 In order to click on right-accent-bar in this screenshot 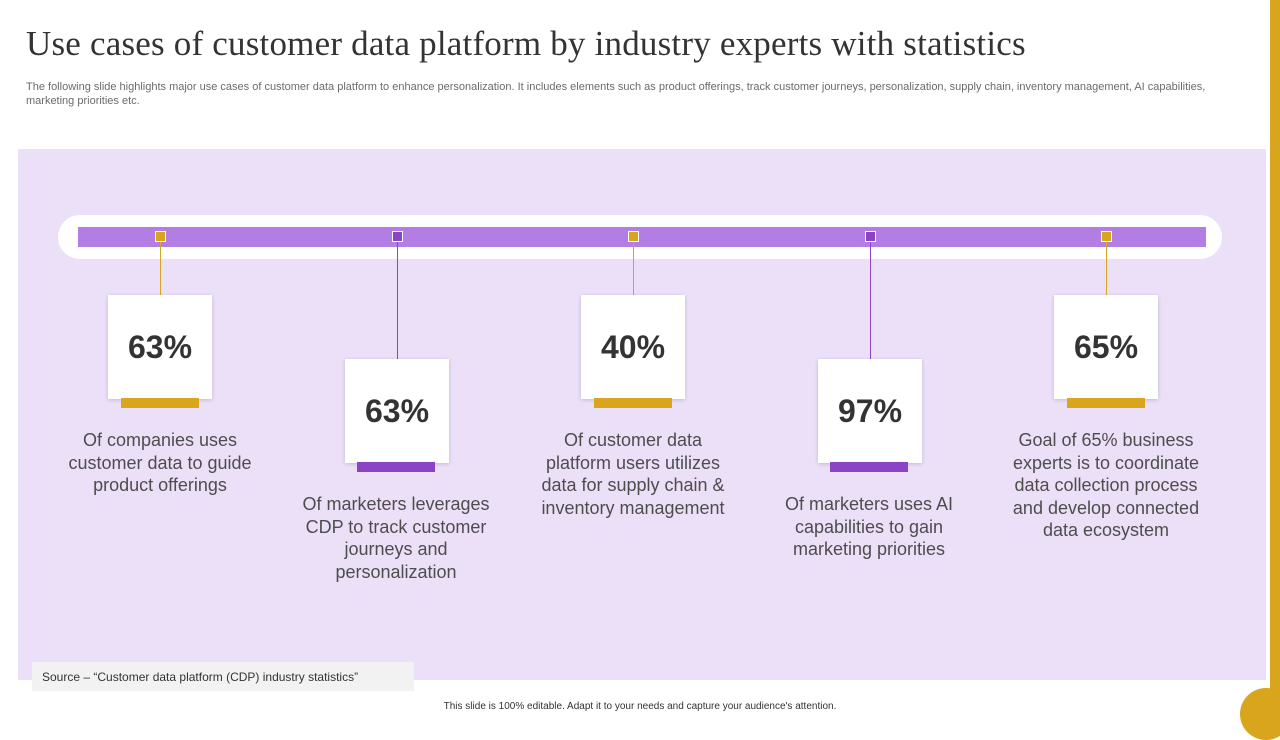, I will do `click(1275, 360)`.